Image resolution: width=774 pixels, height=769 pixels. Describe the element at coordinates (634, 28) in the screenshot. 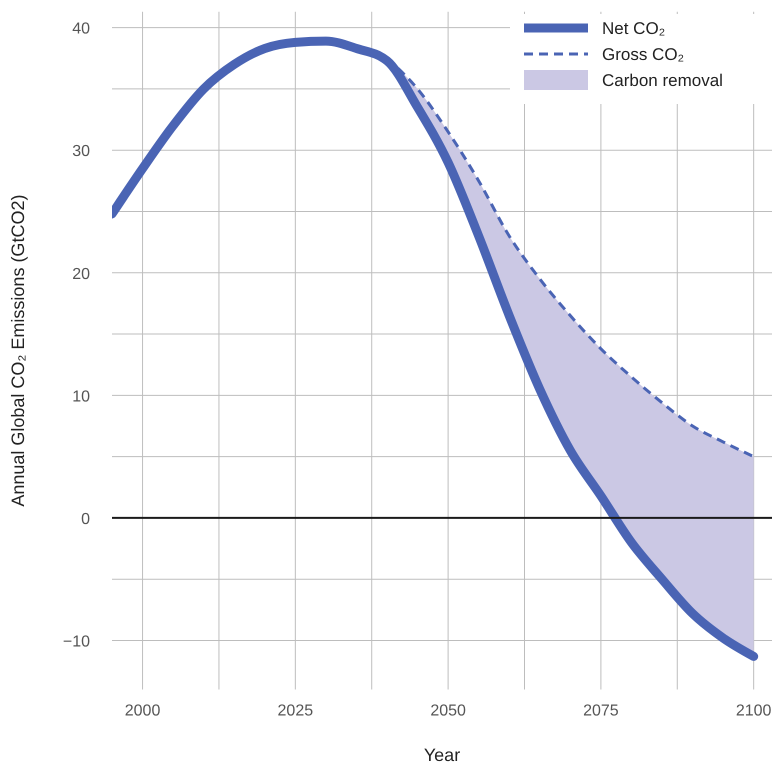

I see `legend-label: Net CO₂` at that location.